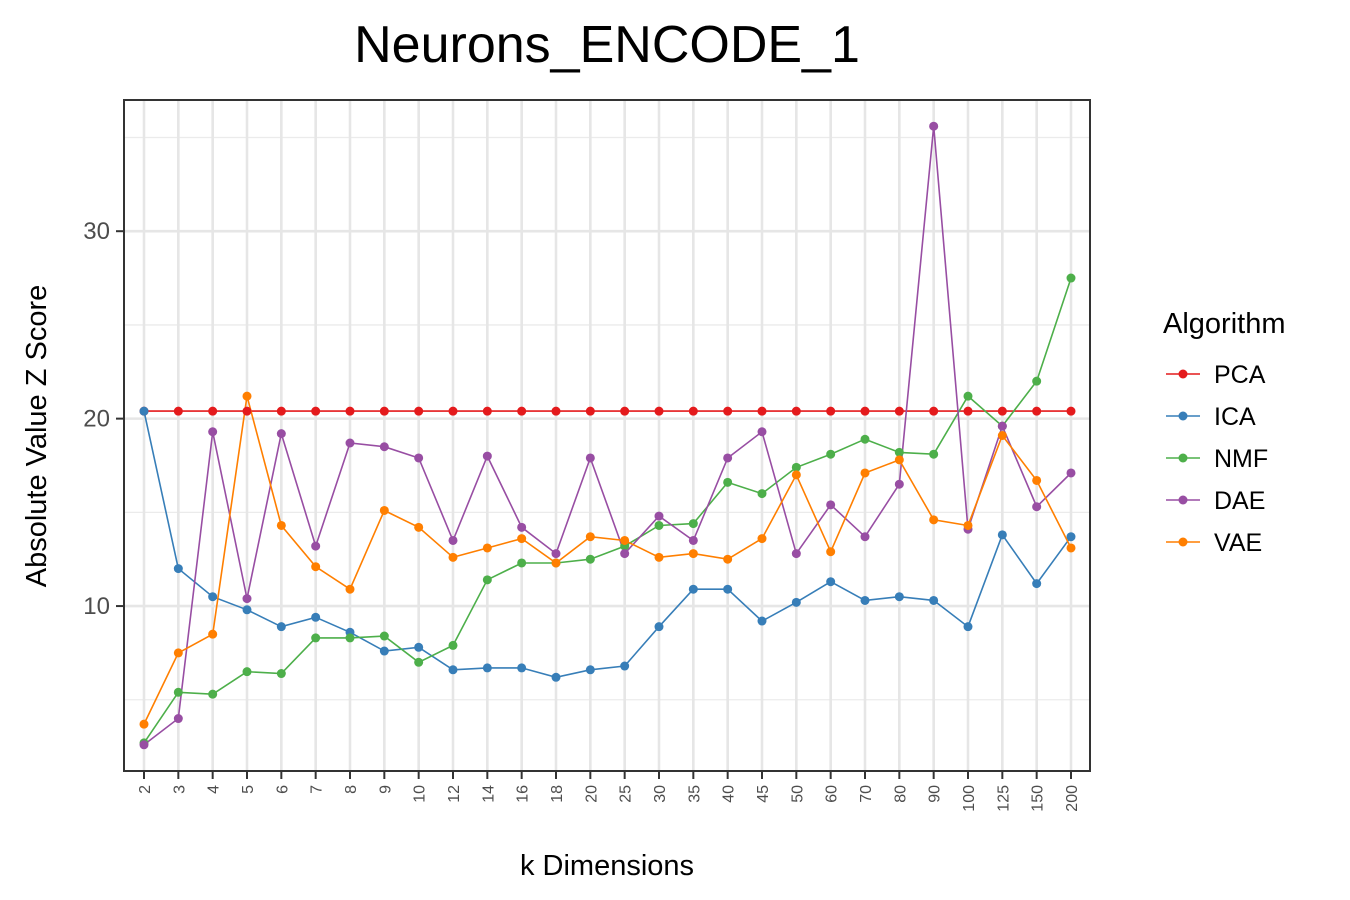 This screenshot has width=1350, height=900. I want to click on x-tick-label: 9, so click(385, 789).